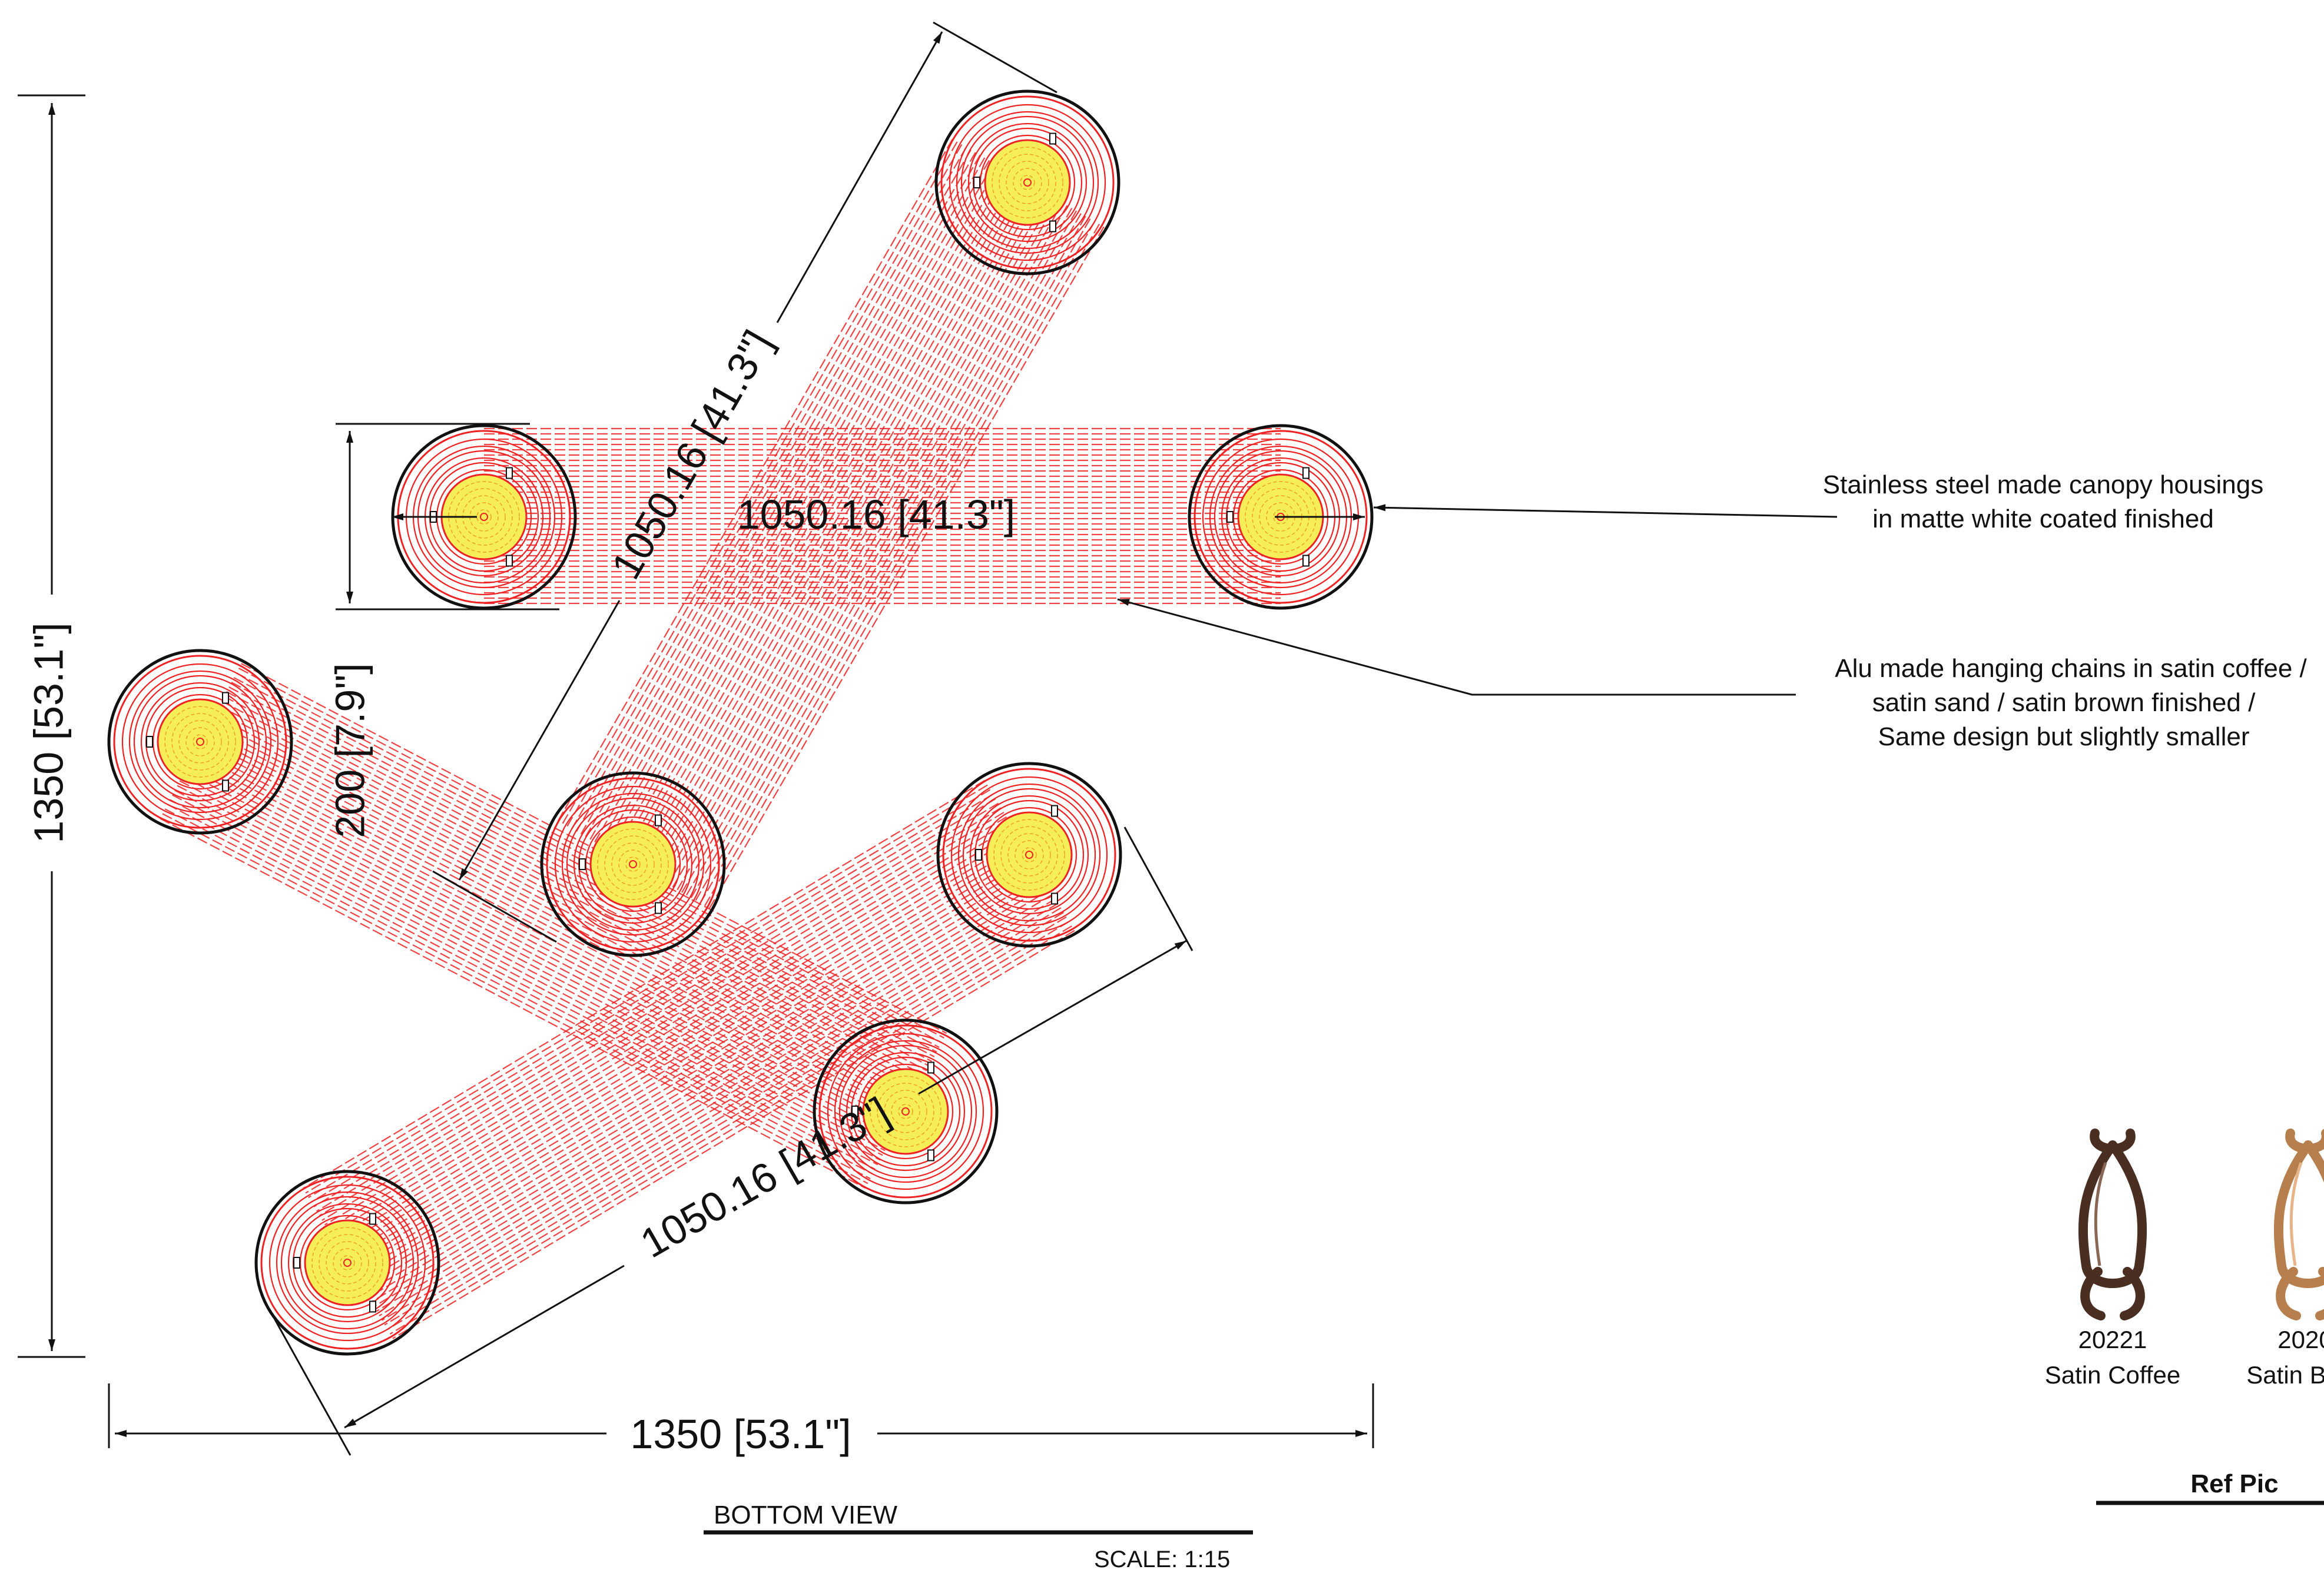  I want to click on canopy-note-line-1: Stainless steel made canopy housings, so click(2043, 485).